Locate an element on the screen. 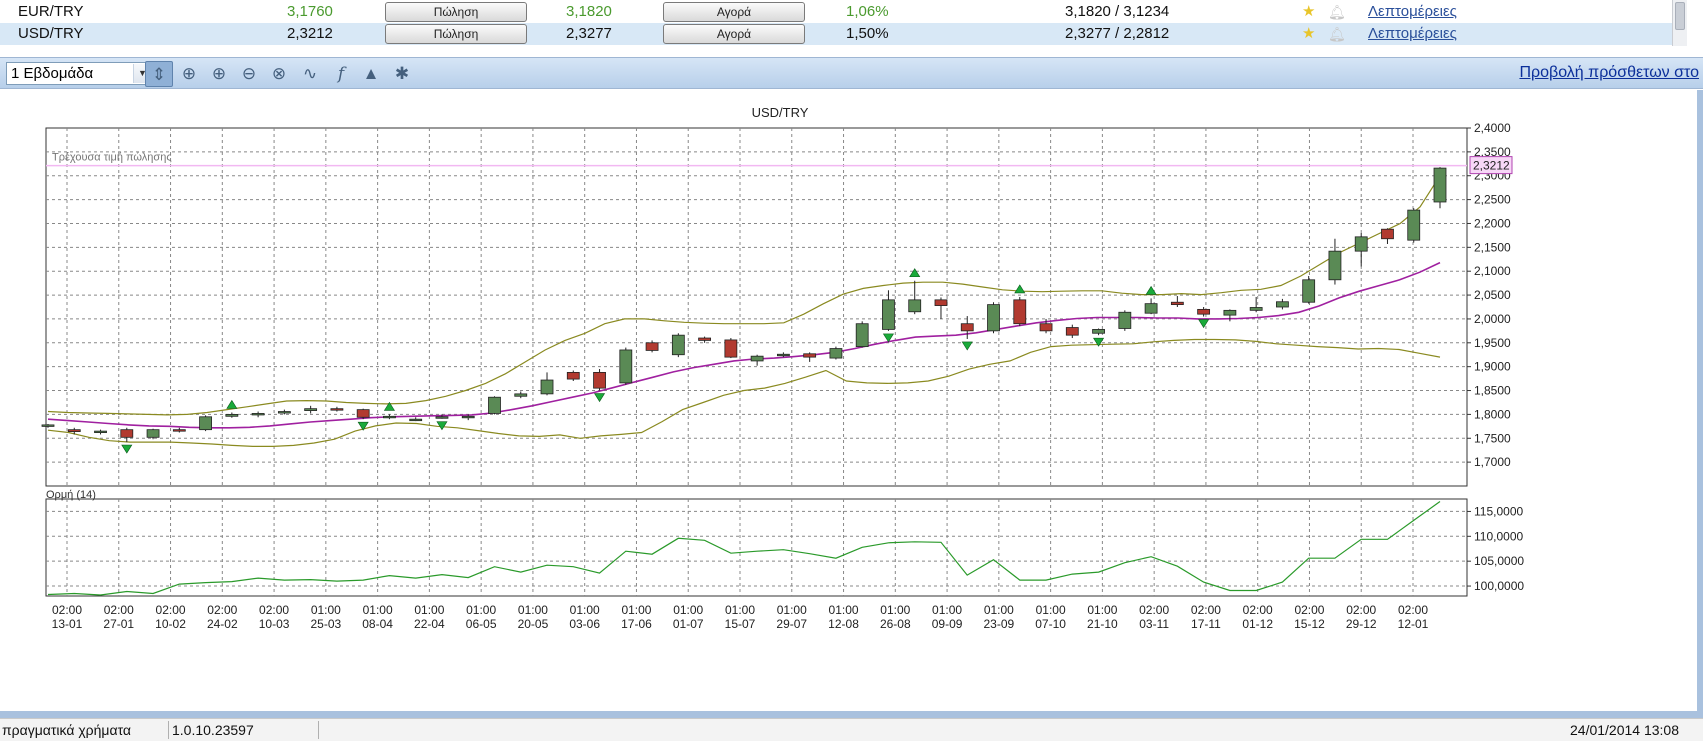  quotes-scrollbar is located at coordinates (1679, 23).